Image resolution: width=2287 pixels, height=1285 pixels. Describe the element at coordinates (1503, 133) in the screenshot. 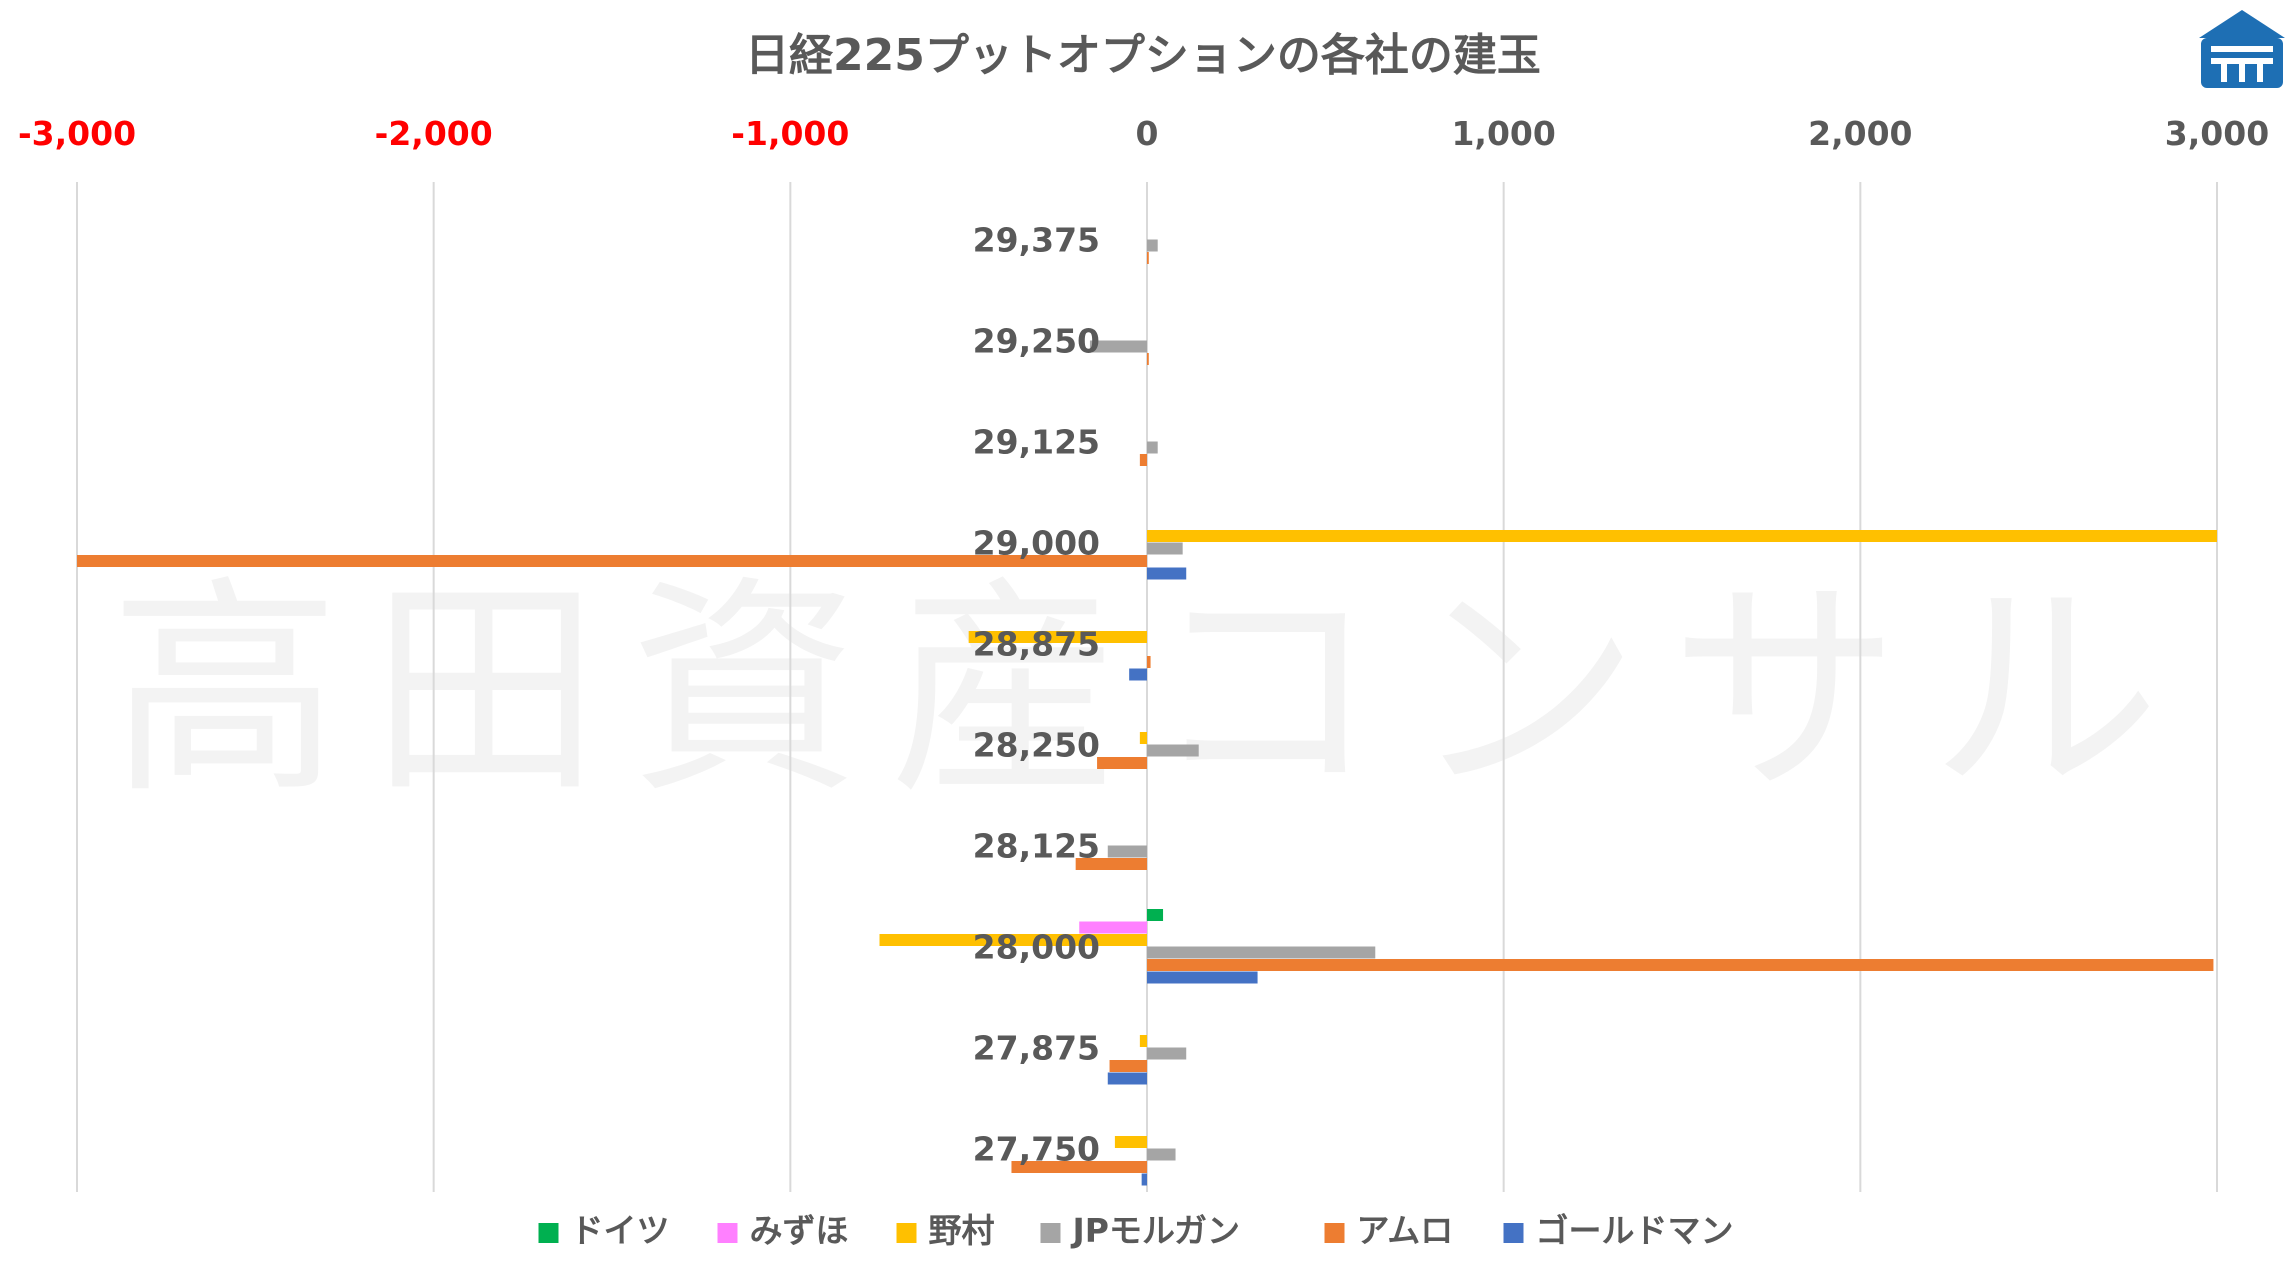

I see `x-tick-label: 1,000` at that location.